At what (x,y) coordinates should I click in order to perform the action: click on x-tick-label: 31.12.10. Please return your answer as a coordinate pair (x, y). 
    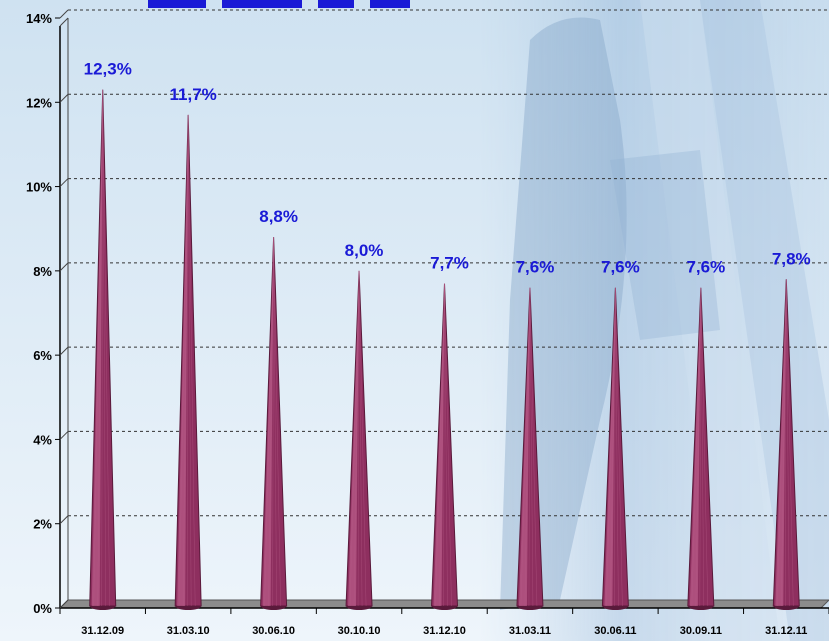
    Looking at the image, I should click on (444, 631).